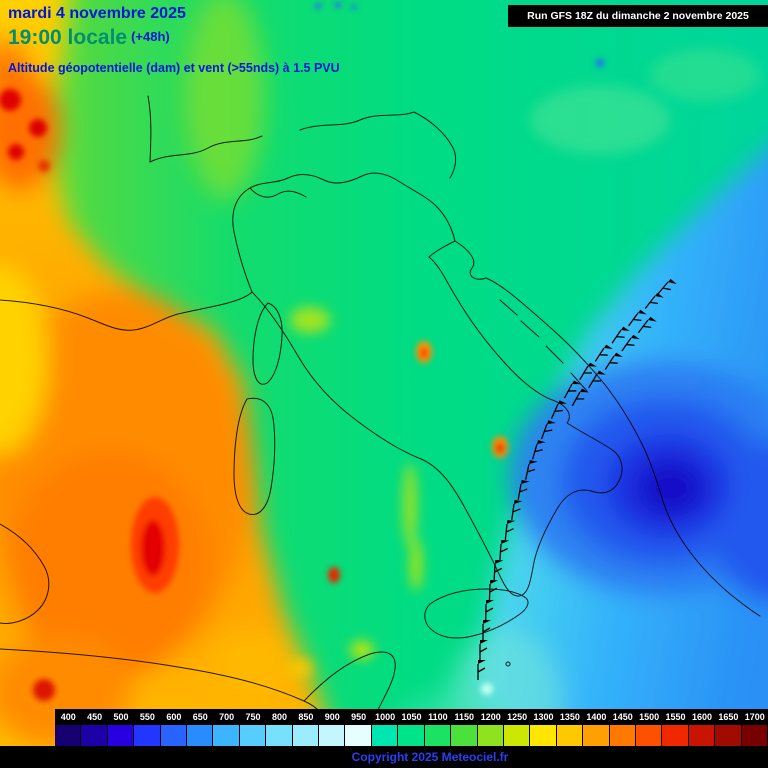 Image resolution: width=768 pixels, height=768 pixels. Describe the element at coordinates (359, 716) in the screenshot. I see `scale-value: 950` at that location.